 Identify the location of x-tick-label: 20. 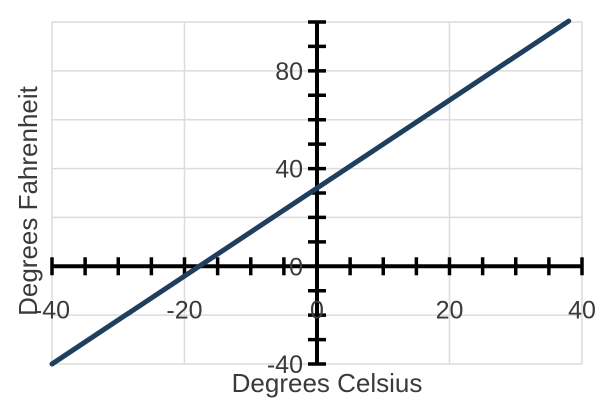
(450, 310).